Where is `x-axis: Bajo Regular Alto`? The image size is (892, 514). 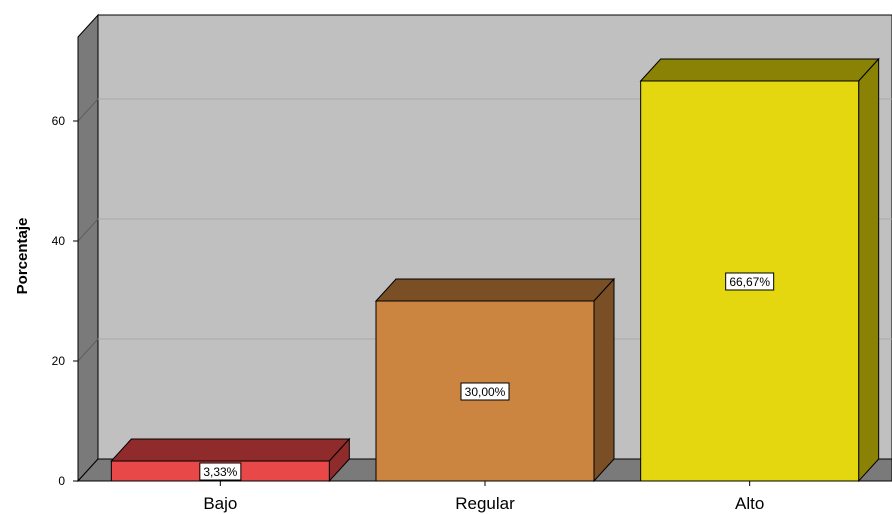
x-axis: Bajo Regular Alto is located at coordinates (483, 497).